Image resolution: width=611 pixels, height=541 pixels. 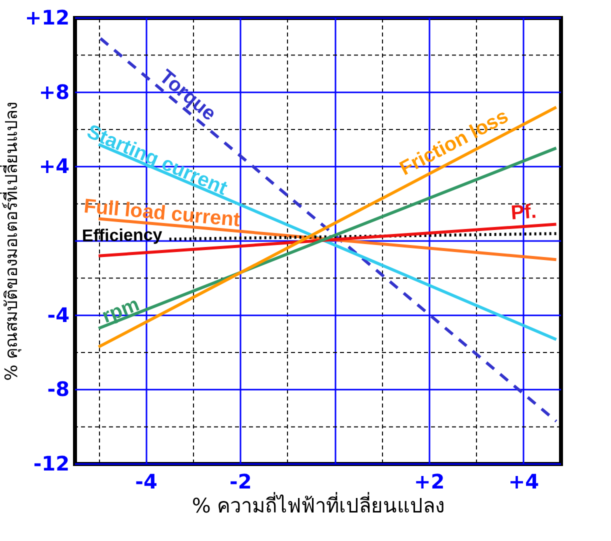 What do you see at coordinates (524, 482) in the screenshot?
I see `x-tick-label: +4` at bounding box center [524, 482].